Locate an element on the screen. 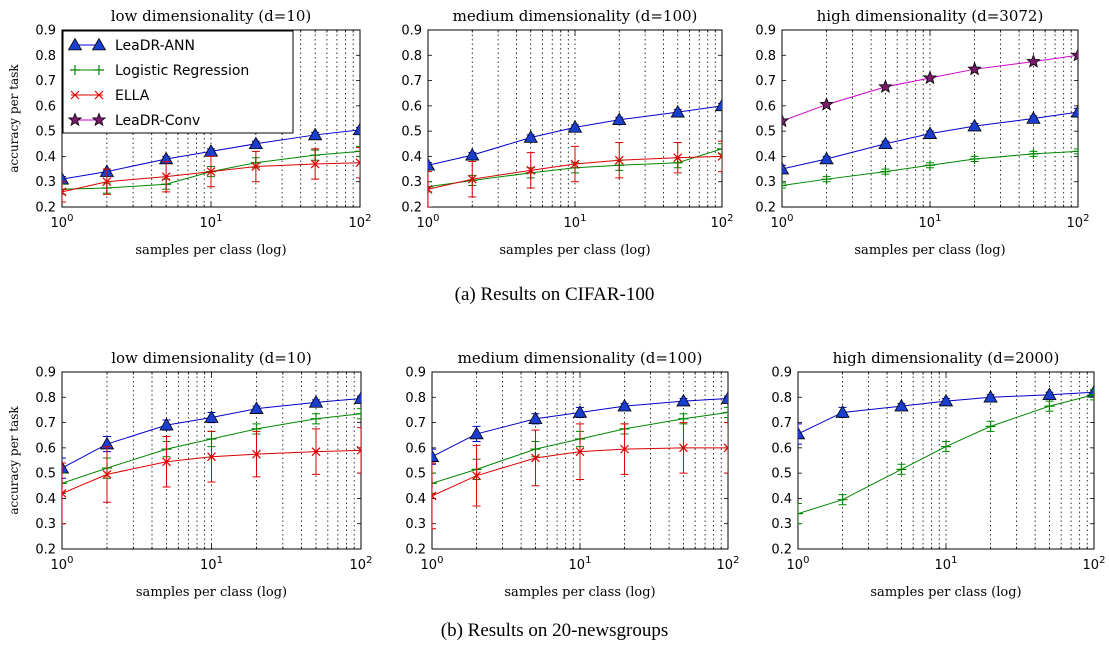  series-ella is located at coordinates (575, 173).